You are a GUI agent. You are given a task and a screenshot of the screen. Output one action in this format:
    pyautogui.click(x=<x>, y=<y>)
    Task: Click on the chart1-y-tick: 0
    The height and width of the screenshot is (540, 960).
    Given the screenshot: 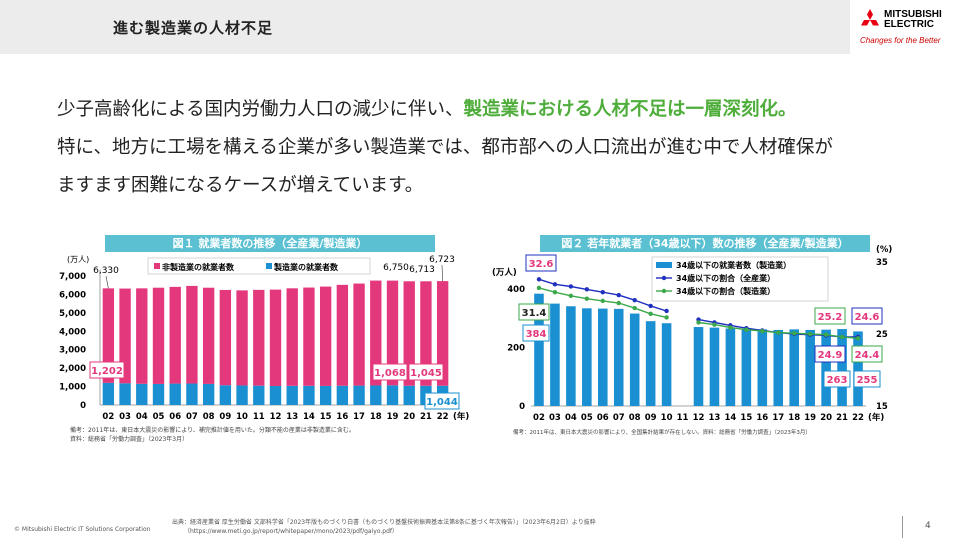 What is the action you would take?
    pyautogui.click(x=83, y=406)
    